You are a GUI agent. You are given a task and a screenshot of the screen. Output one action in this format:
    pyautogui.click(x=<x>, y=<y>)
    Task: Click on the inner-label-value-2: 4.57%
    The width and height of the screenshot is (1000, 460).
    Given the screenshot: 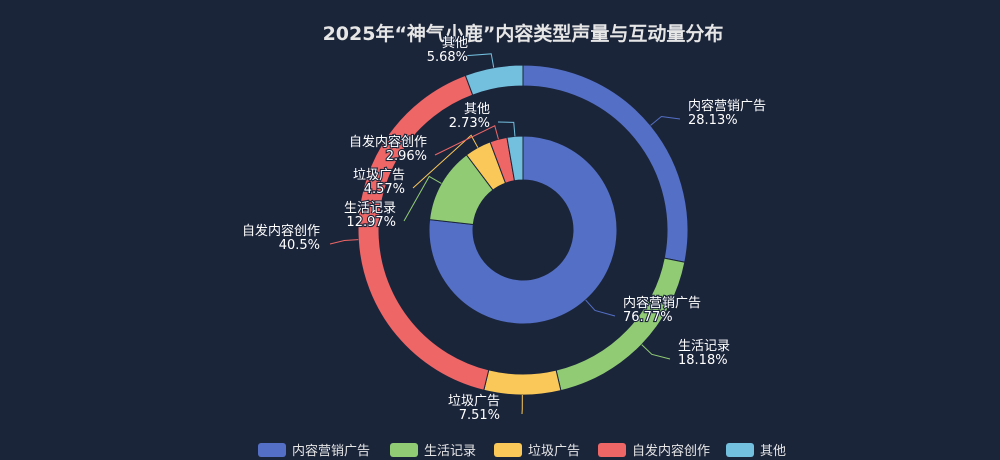 What is the action you would take?
    pyautogui.click(x=384, y=189)
    